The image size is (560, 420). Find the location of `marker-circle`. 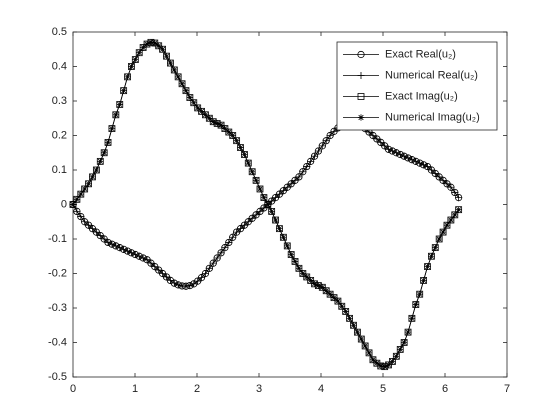

marker-circle is located at coordinates (361, 54).